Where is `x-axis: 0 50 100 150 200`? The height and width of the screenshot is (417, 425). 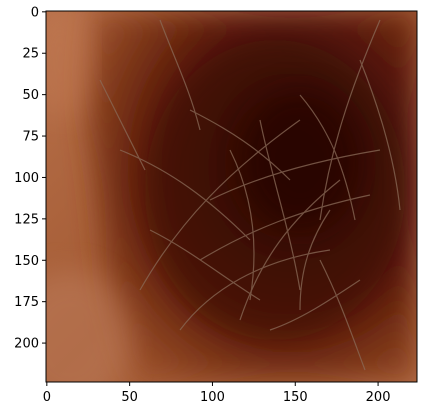
x-axis: 0 50 100 150 200 is located at coordinates (217, 393).